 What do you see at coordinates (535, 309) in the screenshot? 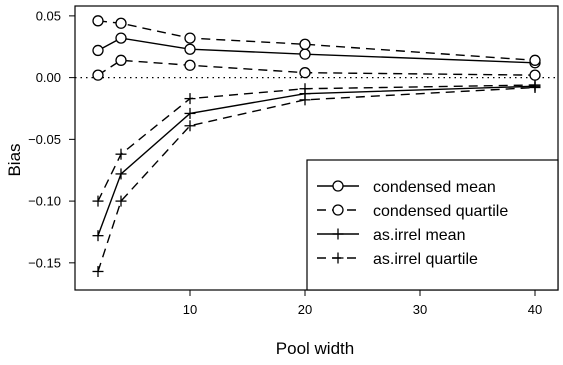
I see `x-tick-label: 40` at bounding box center [535, 309].